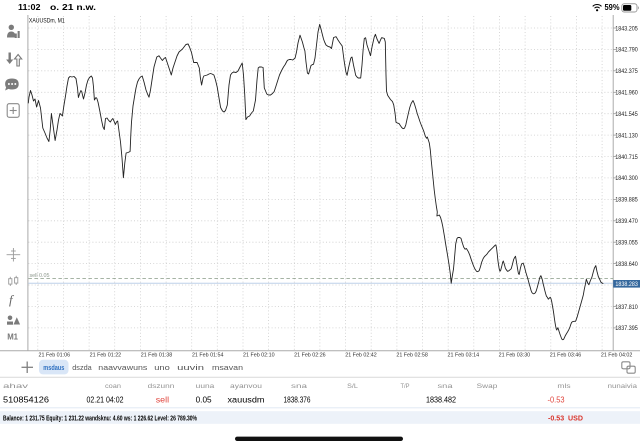 The image size is (640, 447). I want to click on svg-text: 510854126, so click(26, 400).